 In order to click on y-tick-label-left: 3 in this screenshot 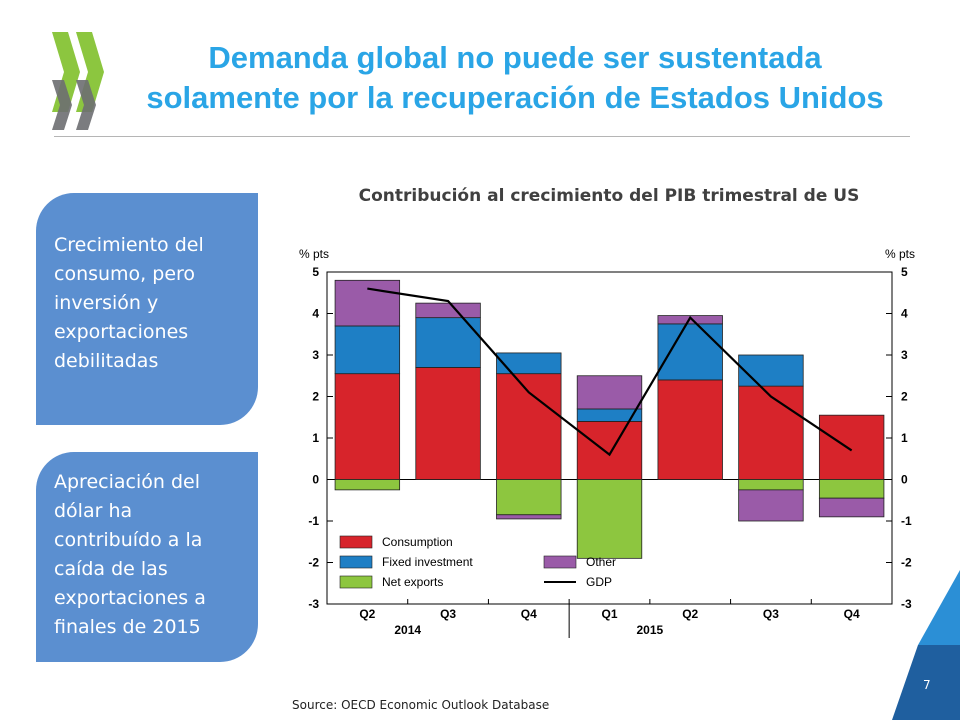, I will do `click(315, 355)`.